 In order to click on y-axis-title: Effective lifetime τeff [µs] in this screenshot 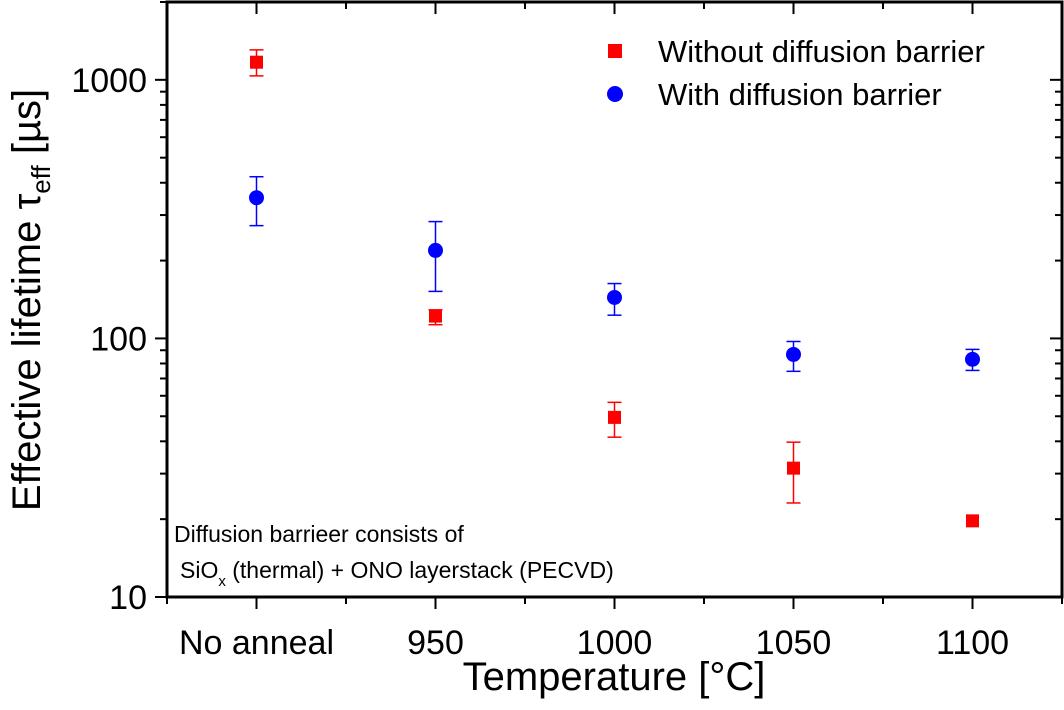, I will do `click(30, 300)`.